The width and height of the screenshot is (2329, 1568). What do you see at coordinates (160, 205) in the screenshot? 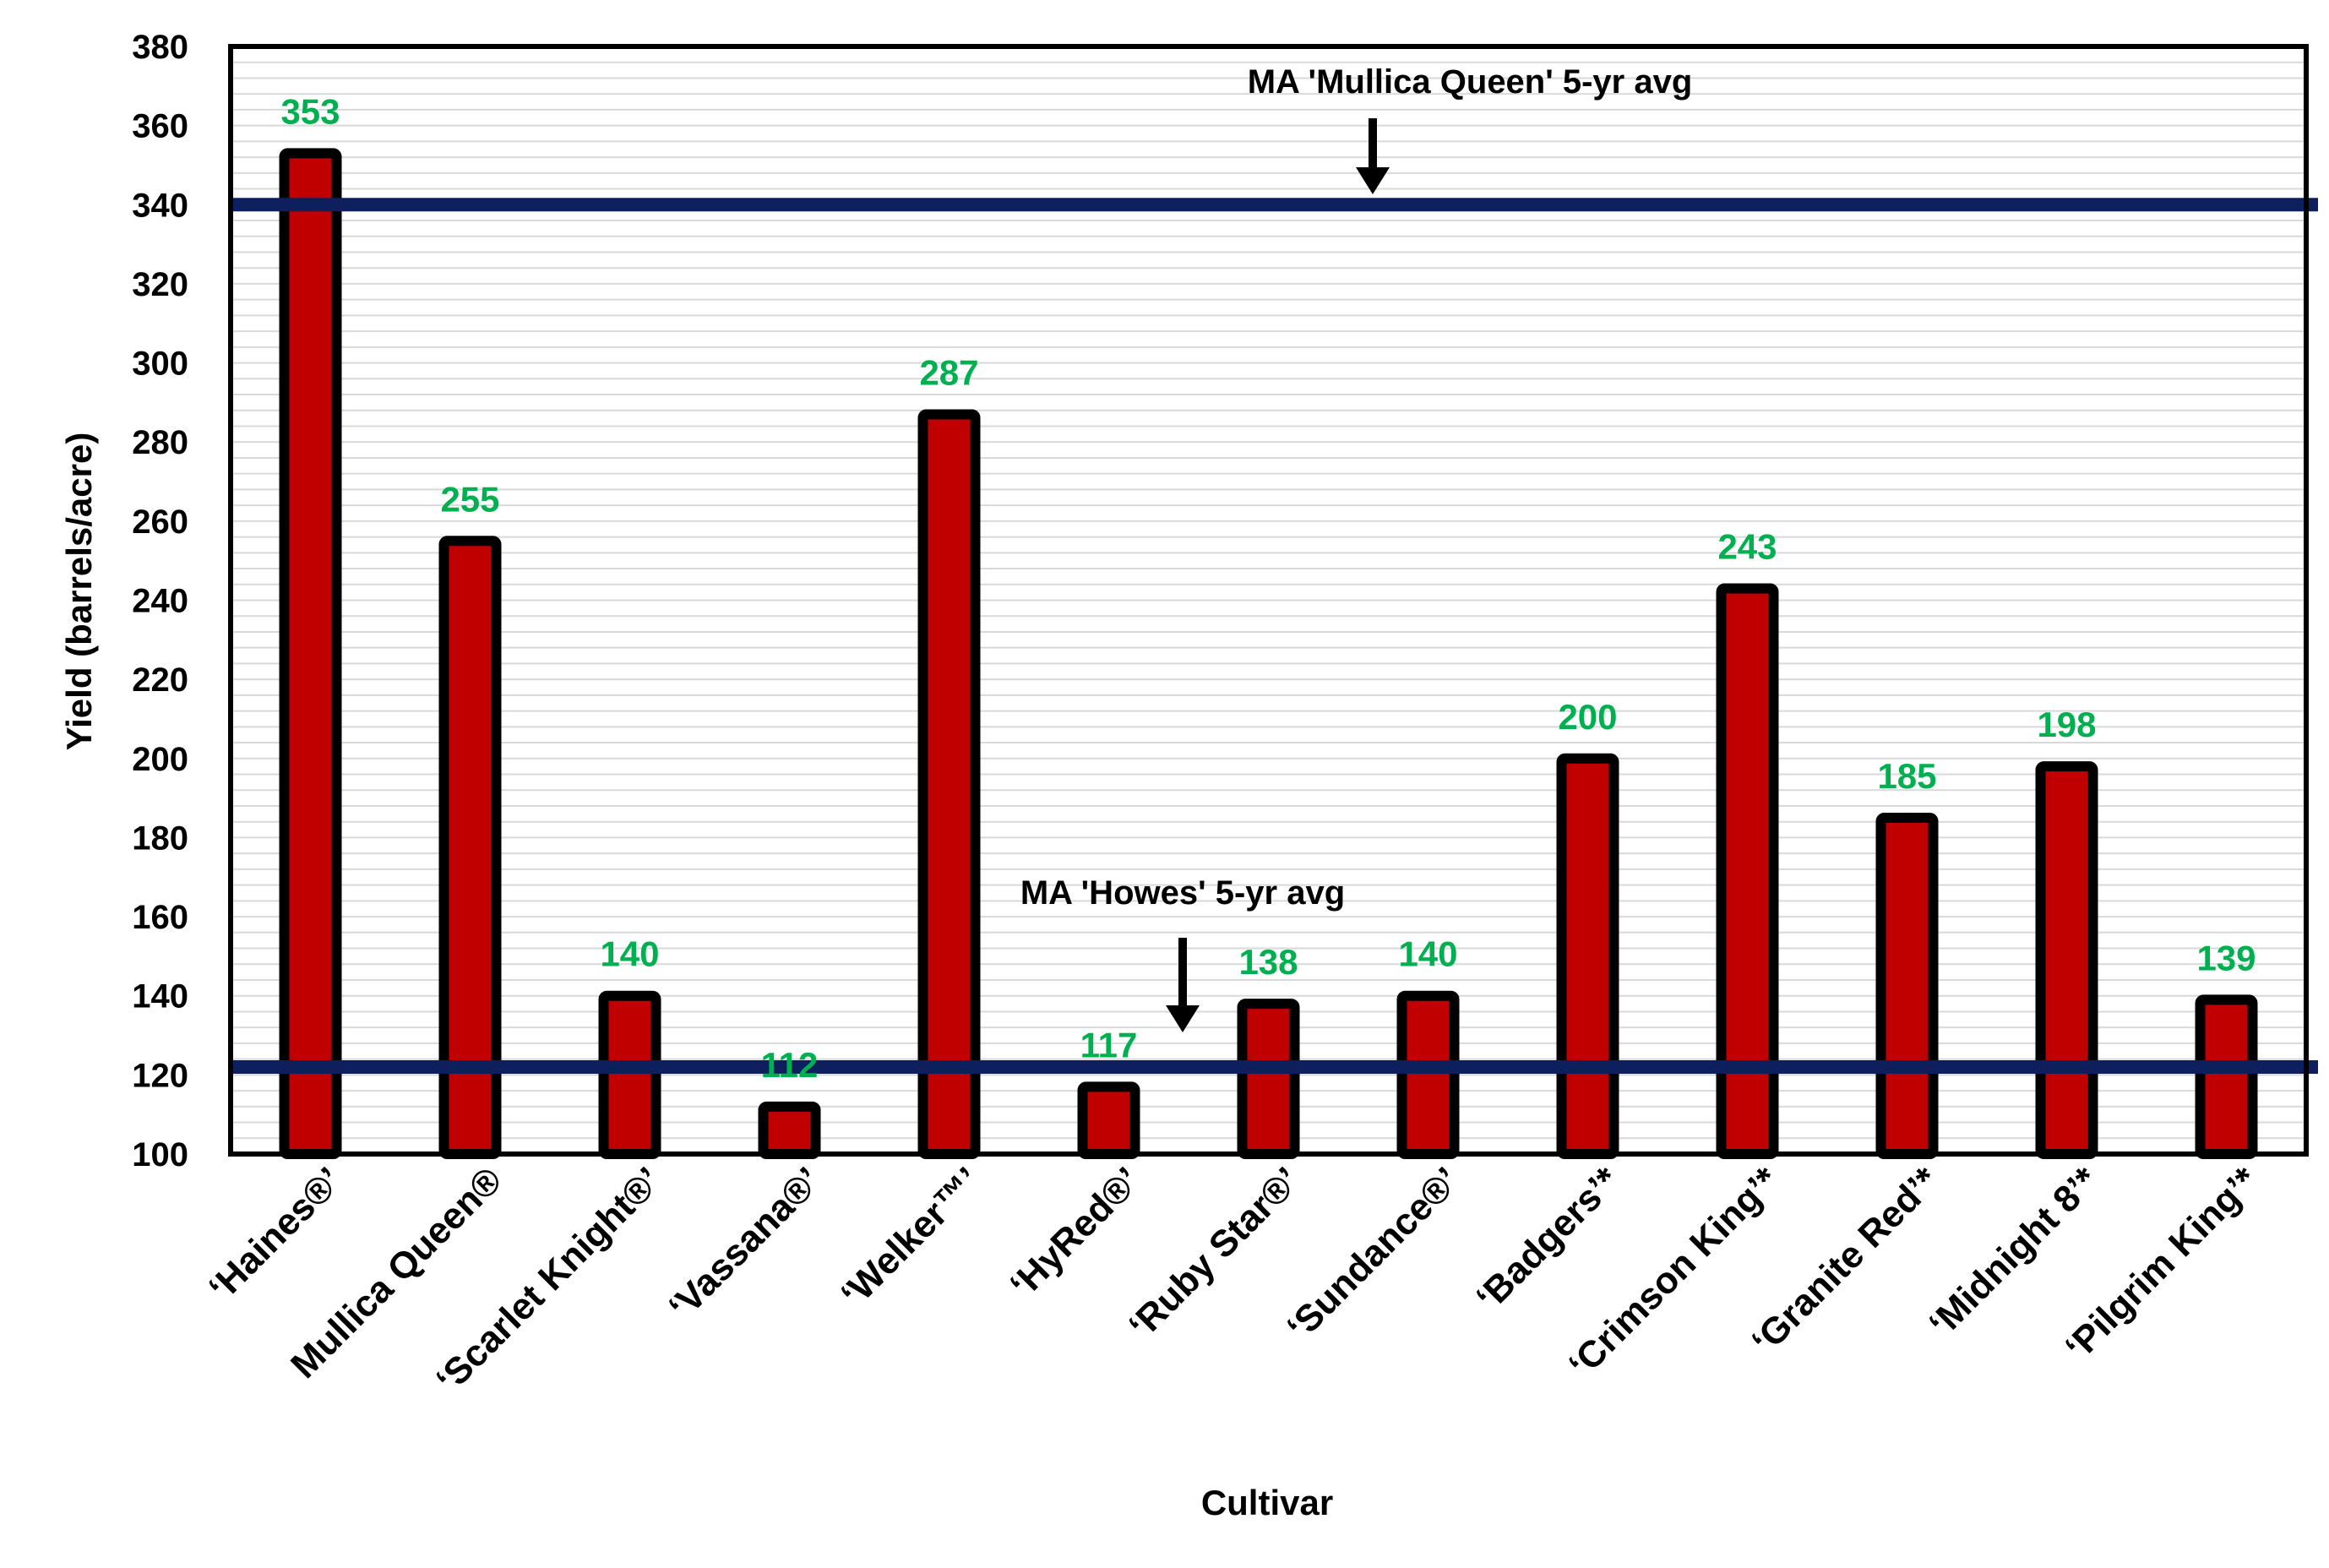
I see `y-tick-label: 340` at bounding box center [160, 205].